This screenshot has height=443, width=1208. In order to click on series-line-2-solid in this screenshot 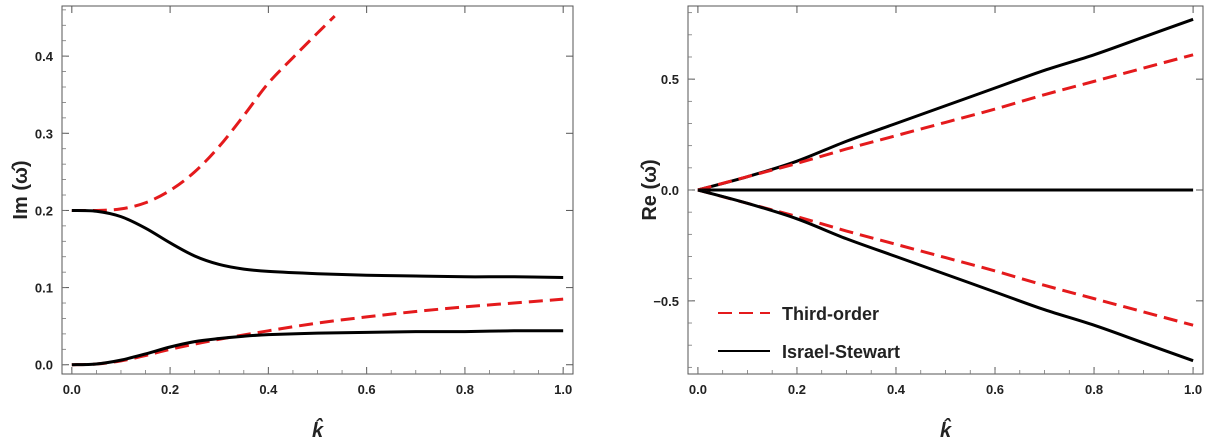, I will do `click(317, 244)`.